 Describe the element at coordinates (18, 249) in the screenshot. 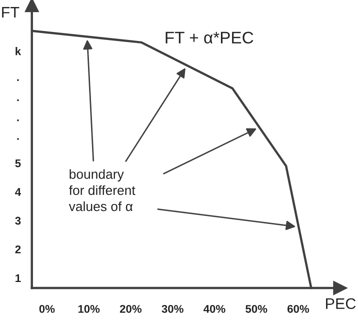

I see `y-tick-label: 2` at that location.